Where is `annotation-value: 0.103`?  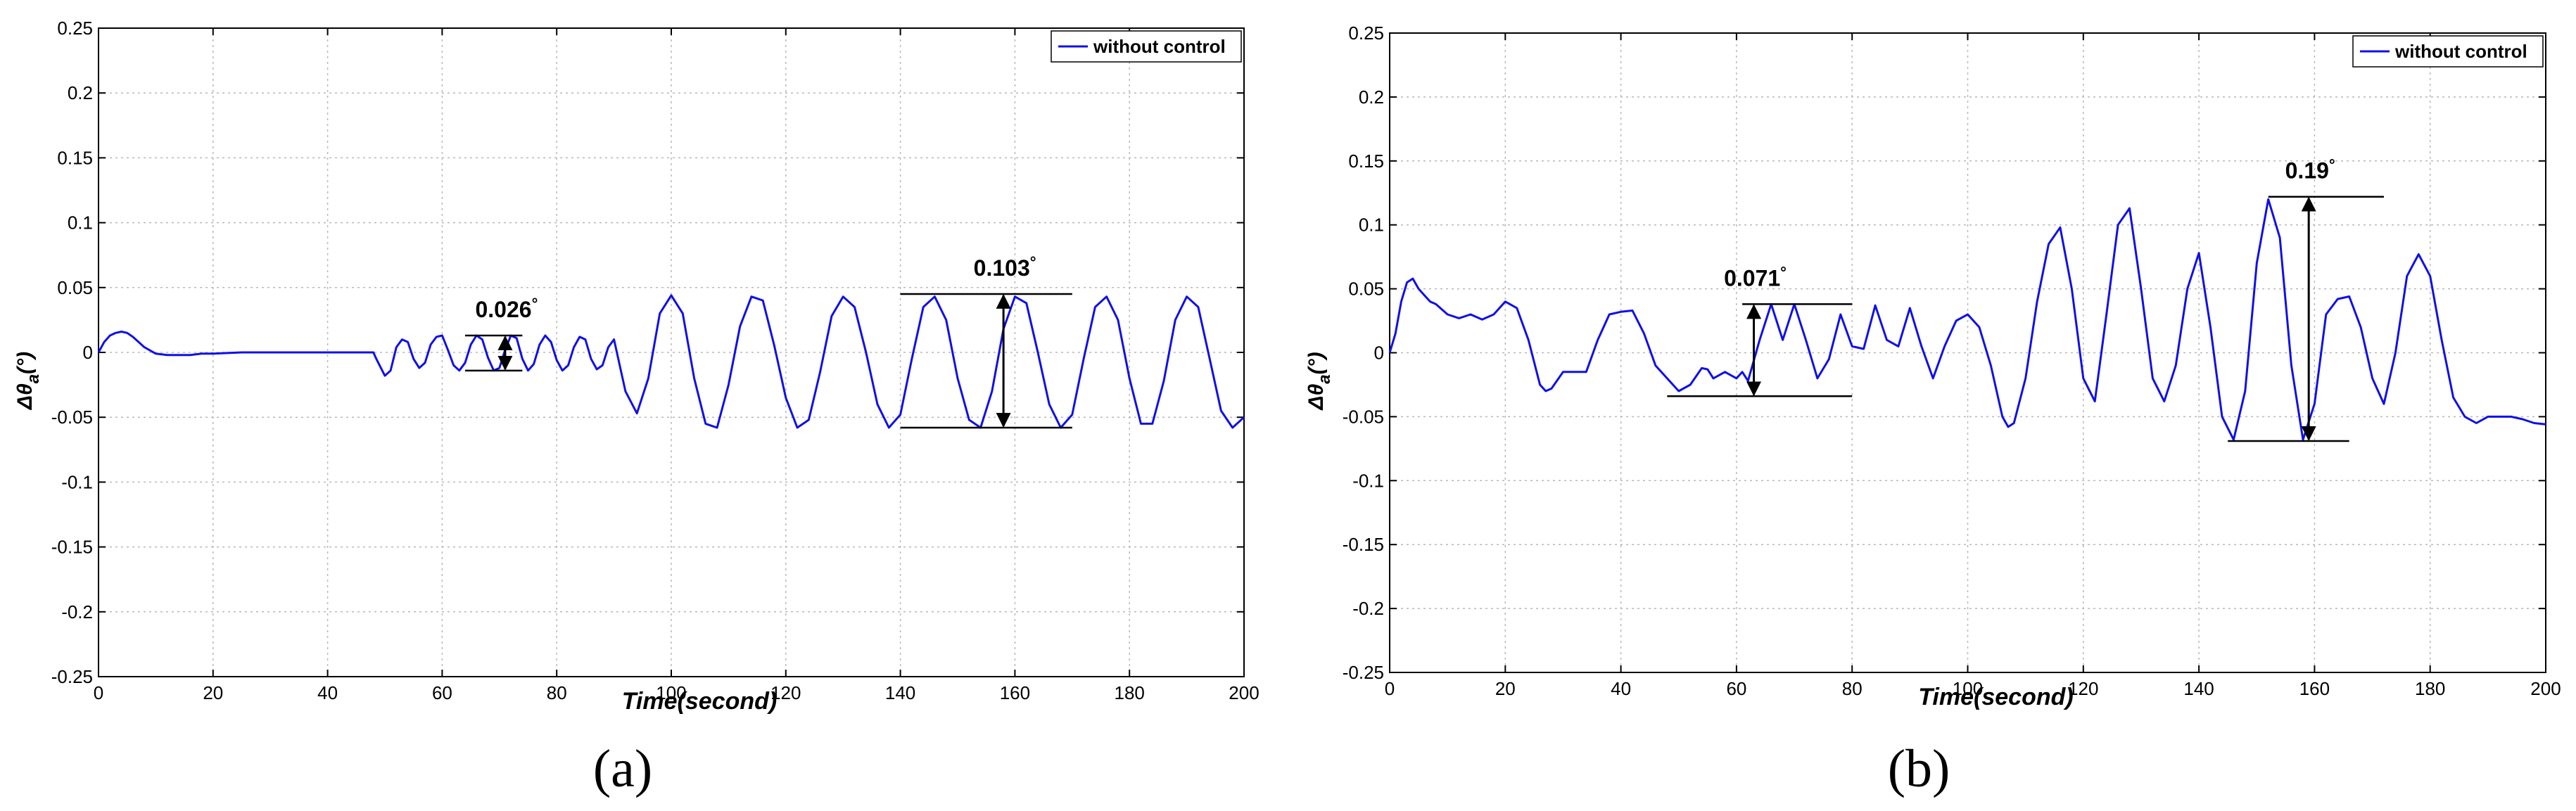 annotation-value: 0.103 is located at coordinates (1002, 268).